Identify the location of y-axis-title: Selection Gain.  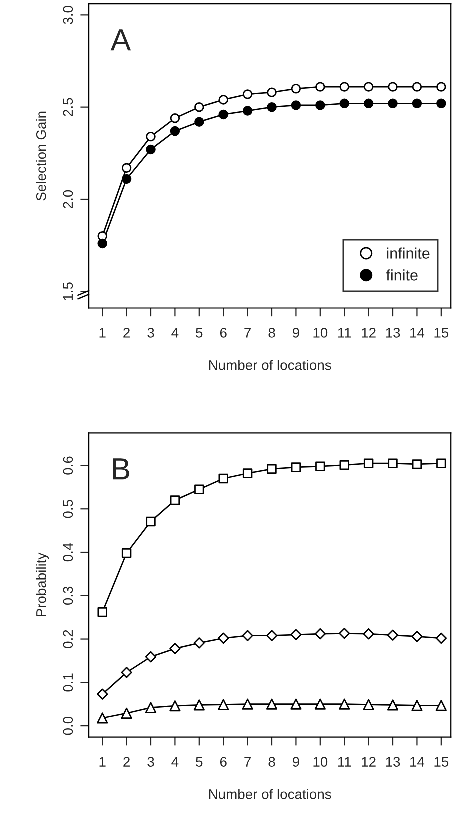
(41, 156).